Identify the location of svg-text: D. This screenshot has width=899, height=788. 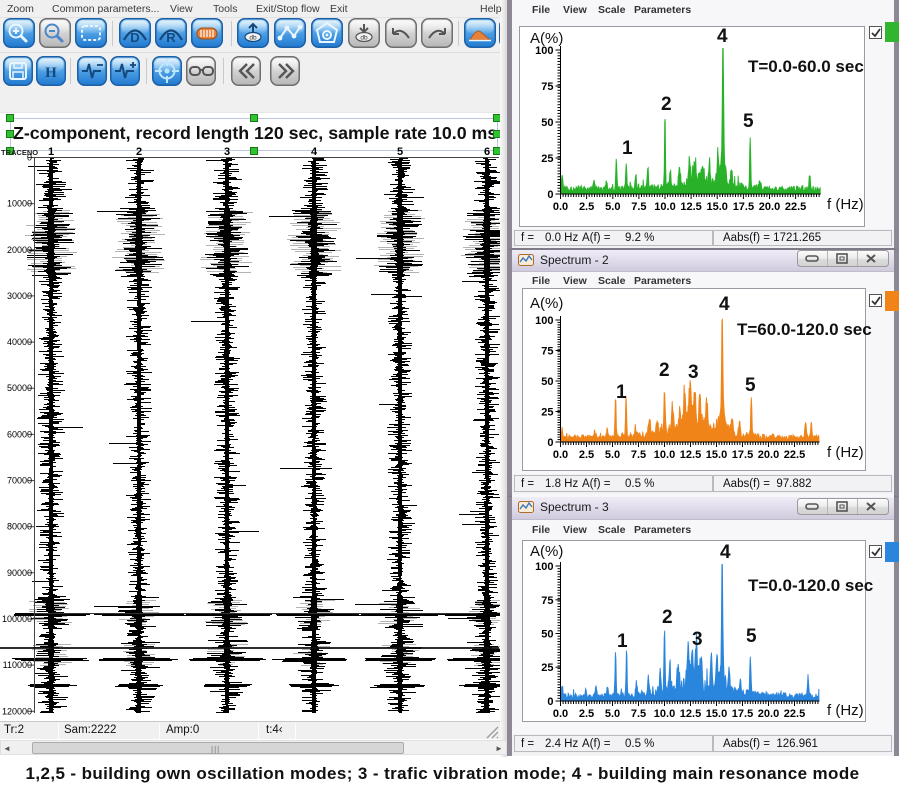
(134, 37).